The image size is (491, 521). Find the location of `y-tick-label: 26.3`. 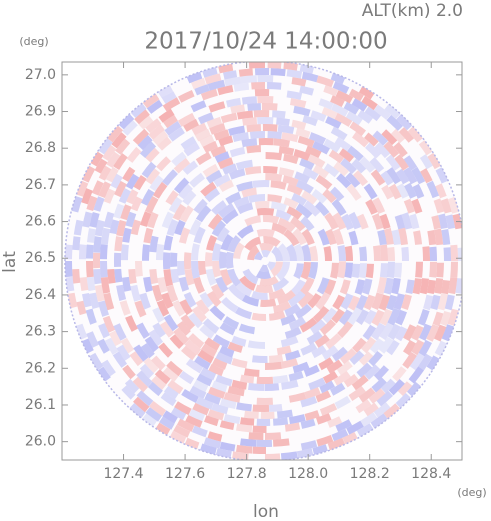

y-tick-label: 26.3 is located at coordinates (40, 332).